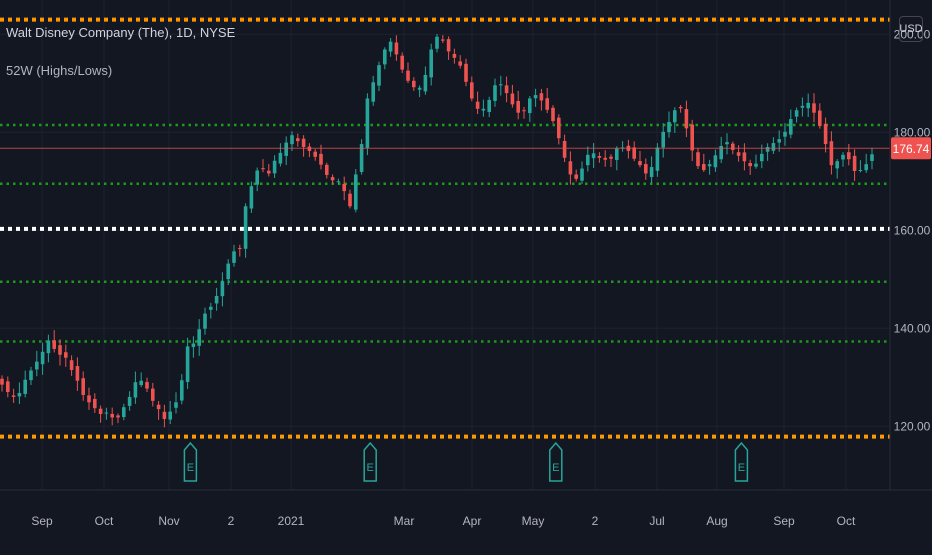 The width and height of the screenshot is (932, 555). Describe the element at coordinates (533, 521) in the screenshot. I see `time-tick-label: May` at that location.